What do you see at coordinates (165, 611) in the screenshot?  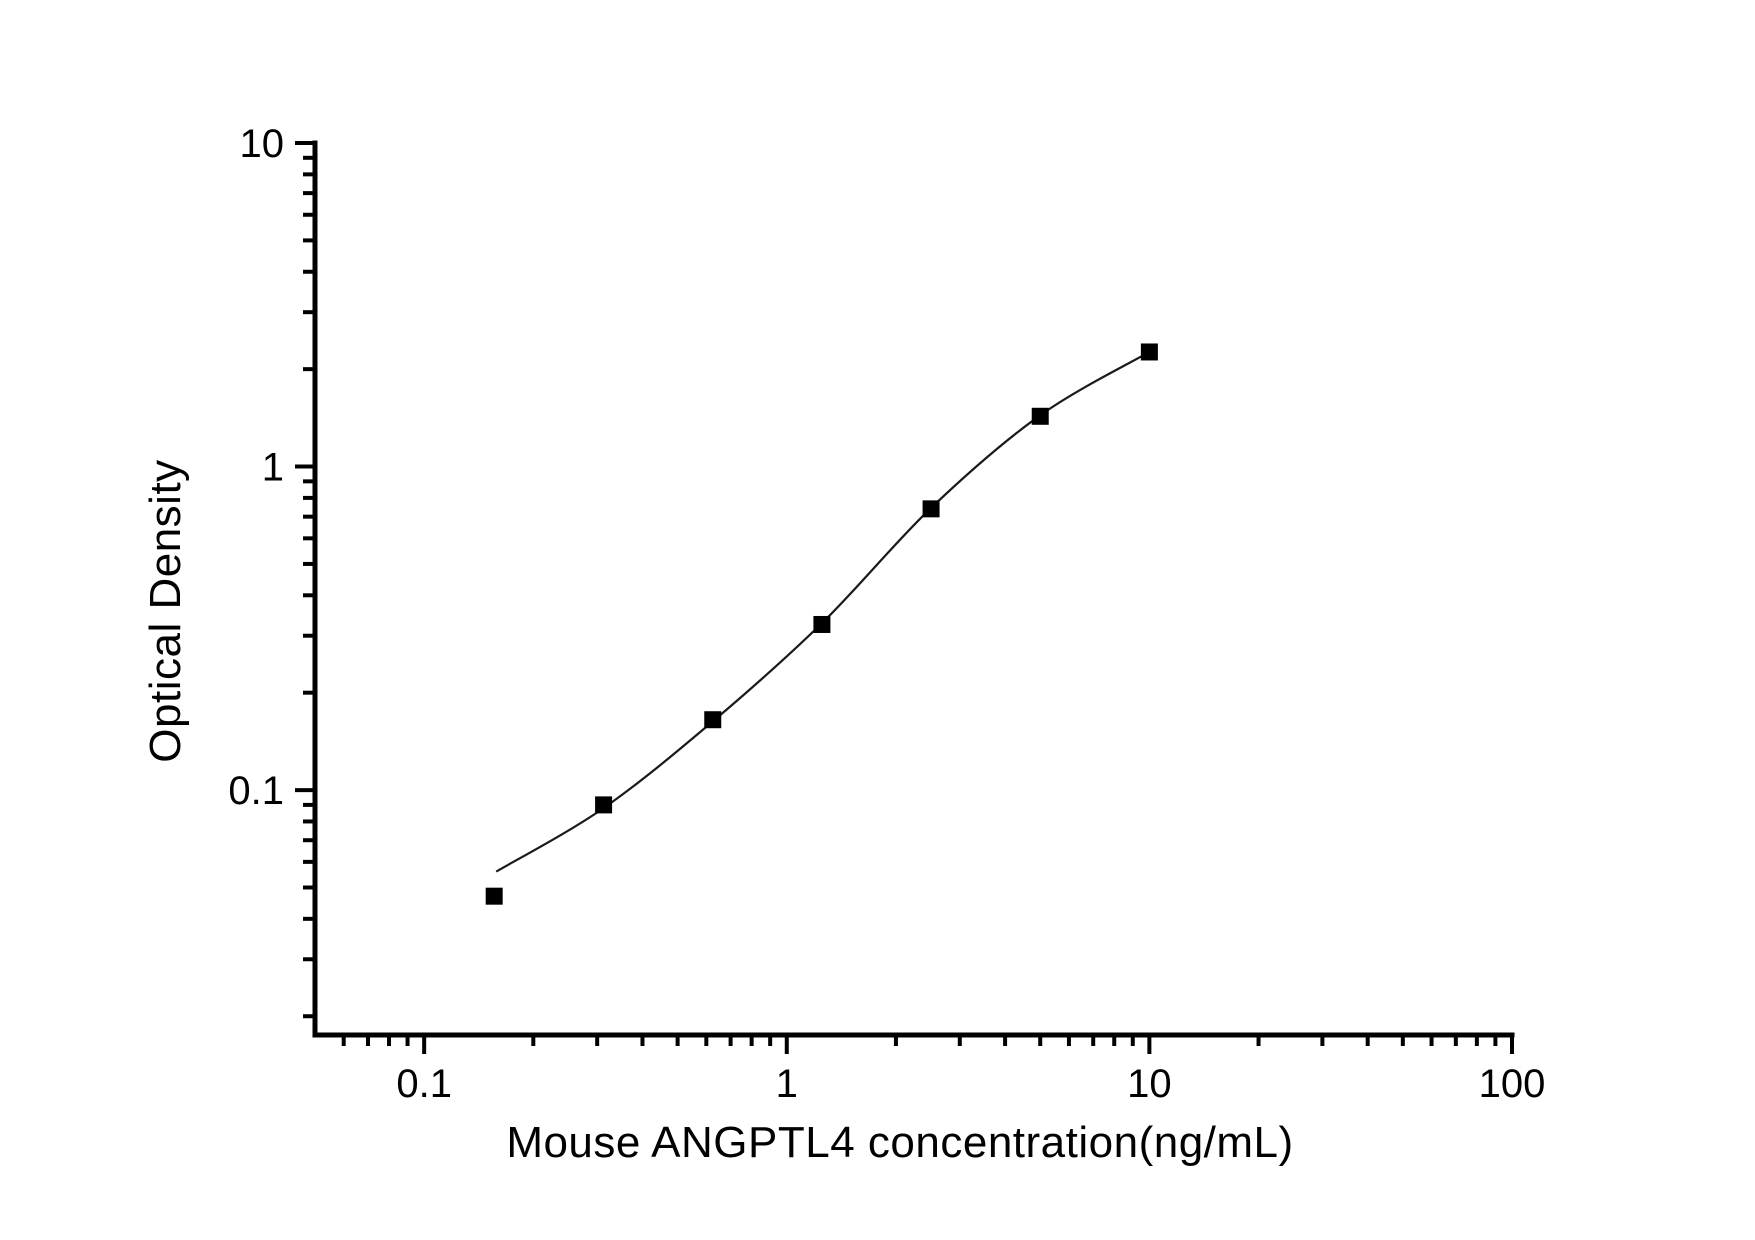 I see `y-axis-title: Optical Density` at bounding box center [165, 611].